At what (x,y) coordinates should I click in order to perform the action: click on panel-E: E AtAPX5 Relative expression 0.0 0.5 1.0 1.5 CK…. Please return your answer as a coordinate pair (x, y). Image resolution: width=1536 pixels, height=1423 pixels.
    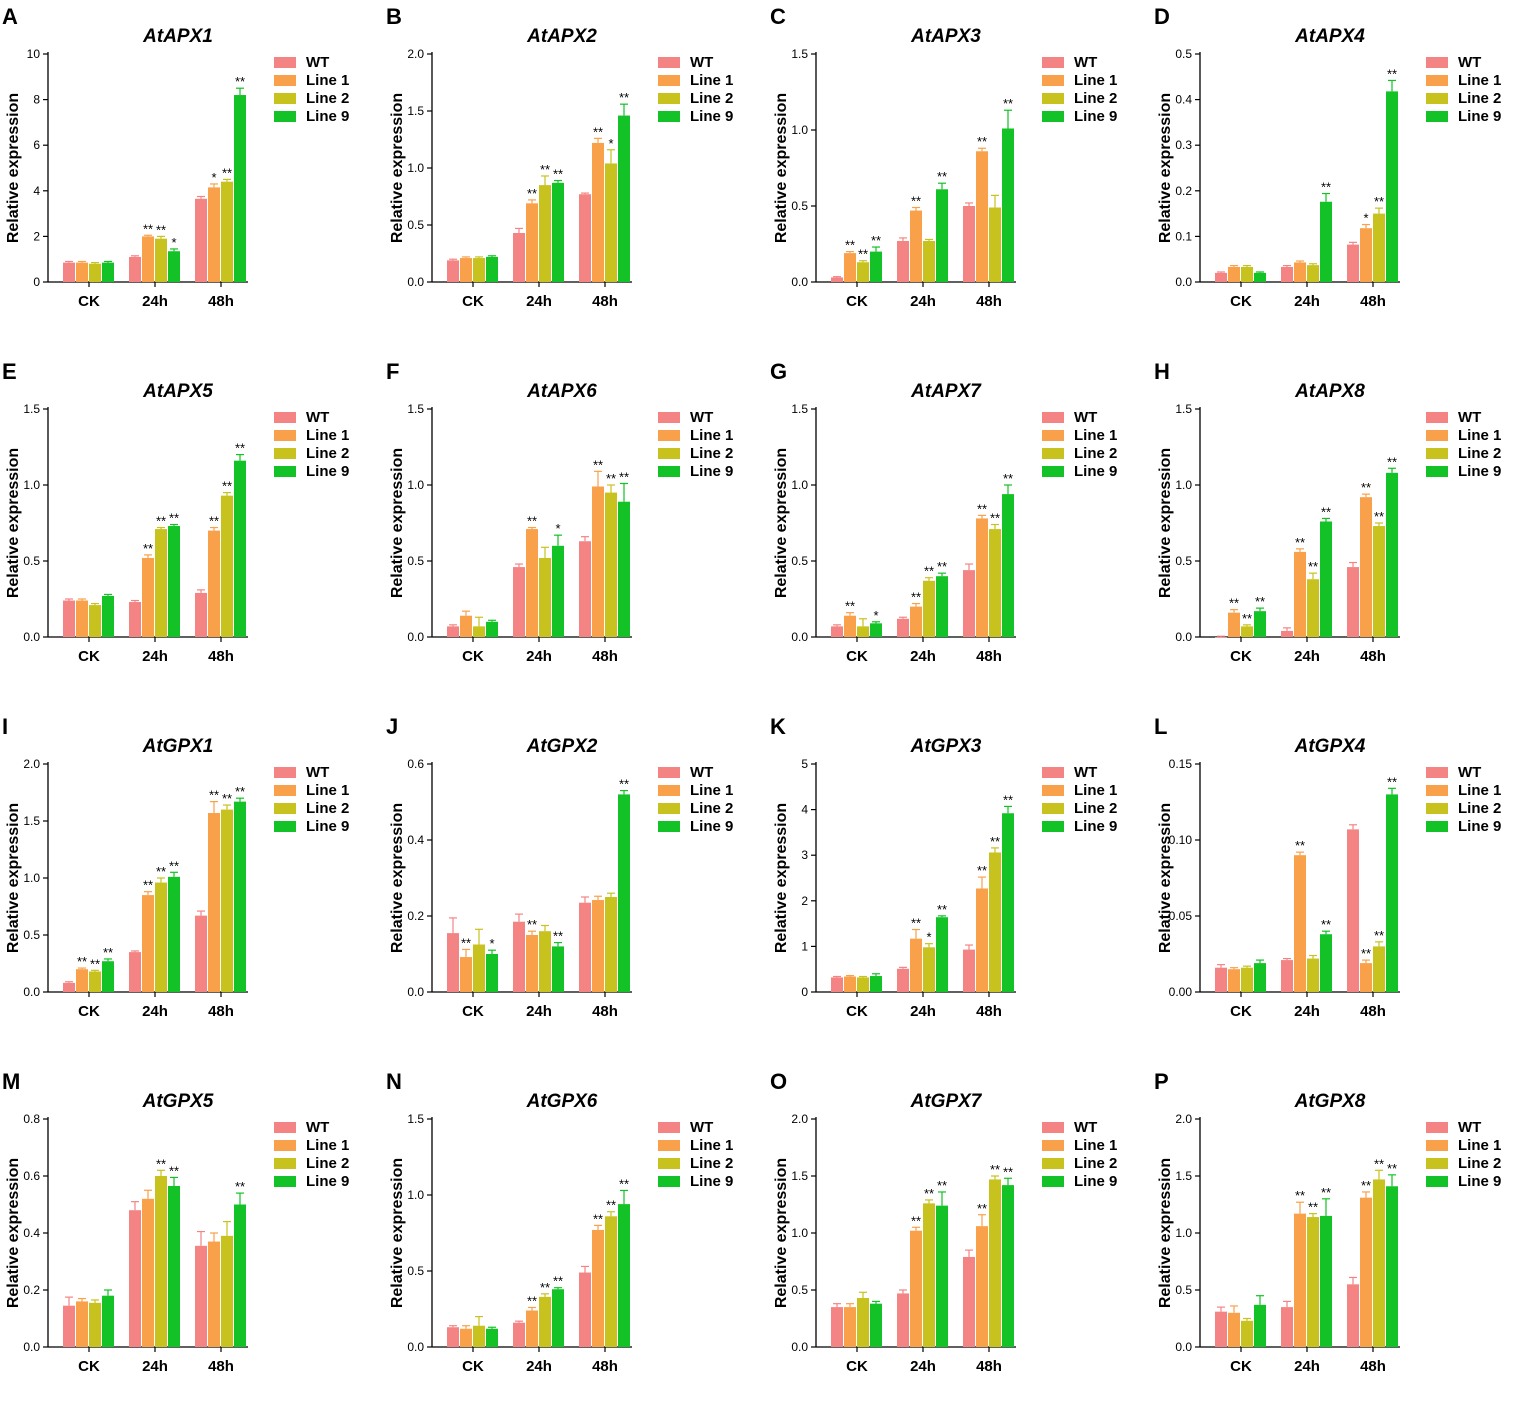
    Looking at the image, I should click on (192, 534).